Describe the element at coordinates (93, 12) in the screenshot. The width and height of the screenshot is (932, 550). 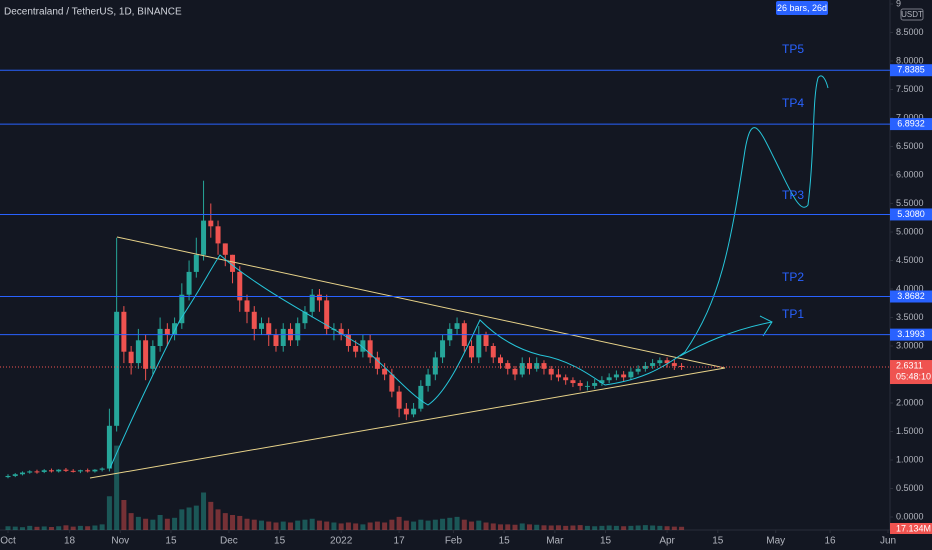
I see `chart-title: Decentraland / TetherUS, 1D, BINANCE` at that location.